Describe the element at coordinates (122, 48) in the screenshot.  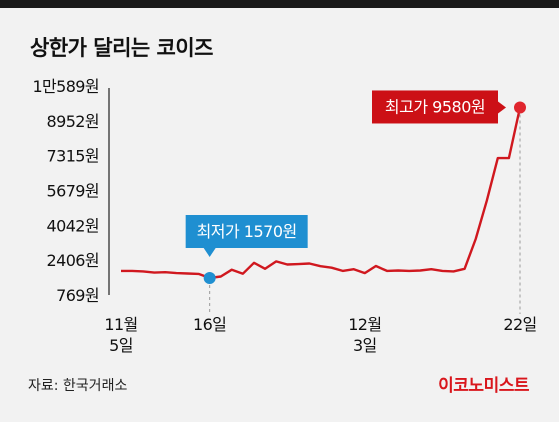
I see `chart-title: 상한가 달리는 코이즈` at that location.